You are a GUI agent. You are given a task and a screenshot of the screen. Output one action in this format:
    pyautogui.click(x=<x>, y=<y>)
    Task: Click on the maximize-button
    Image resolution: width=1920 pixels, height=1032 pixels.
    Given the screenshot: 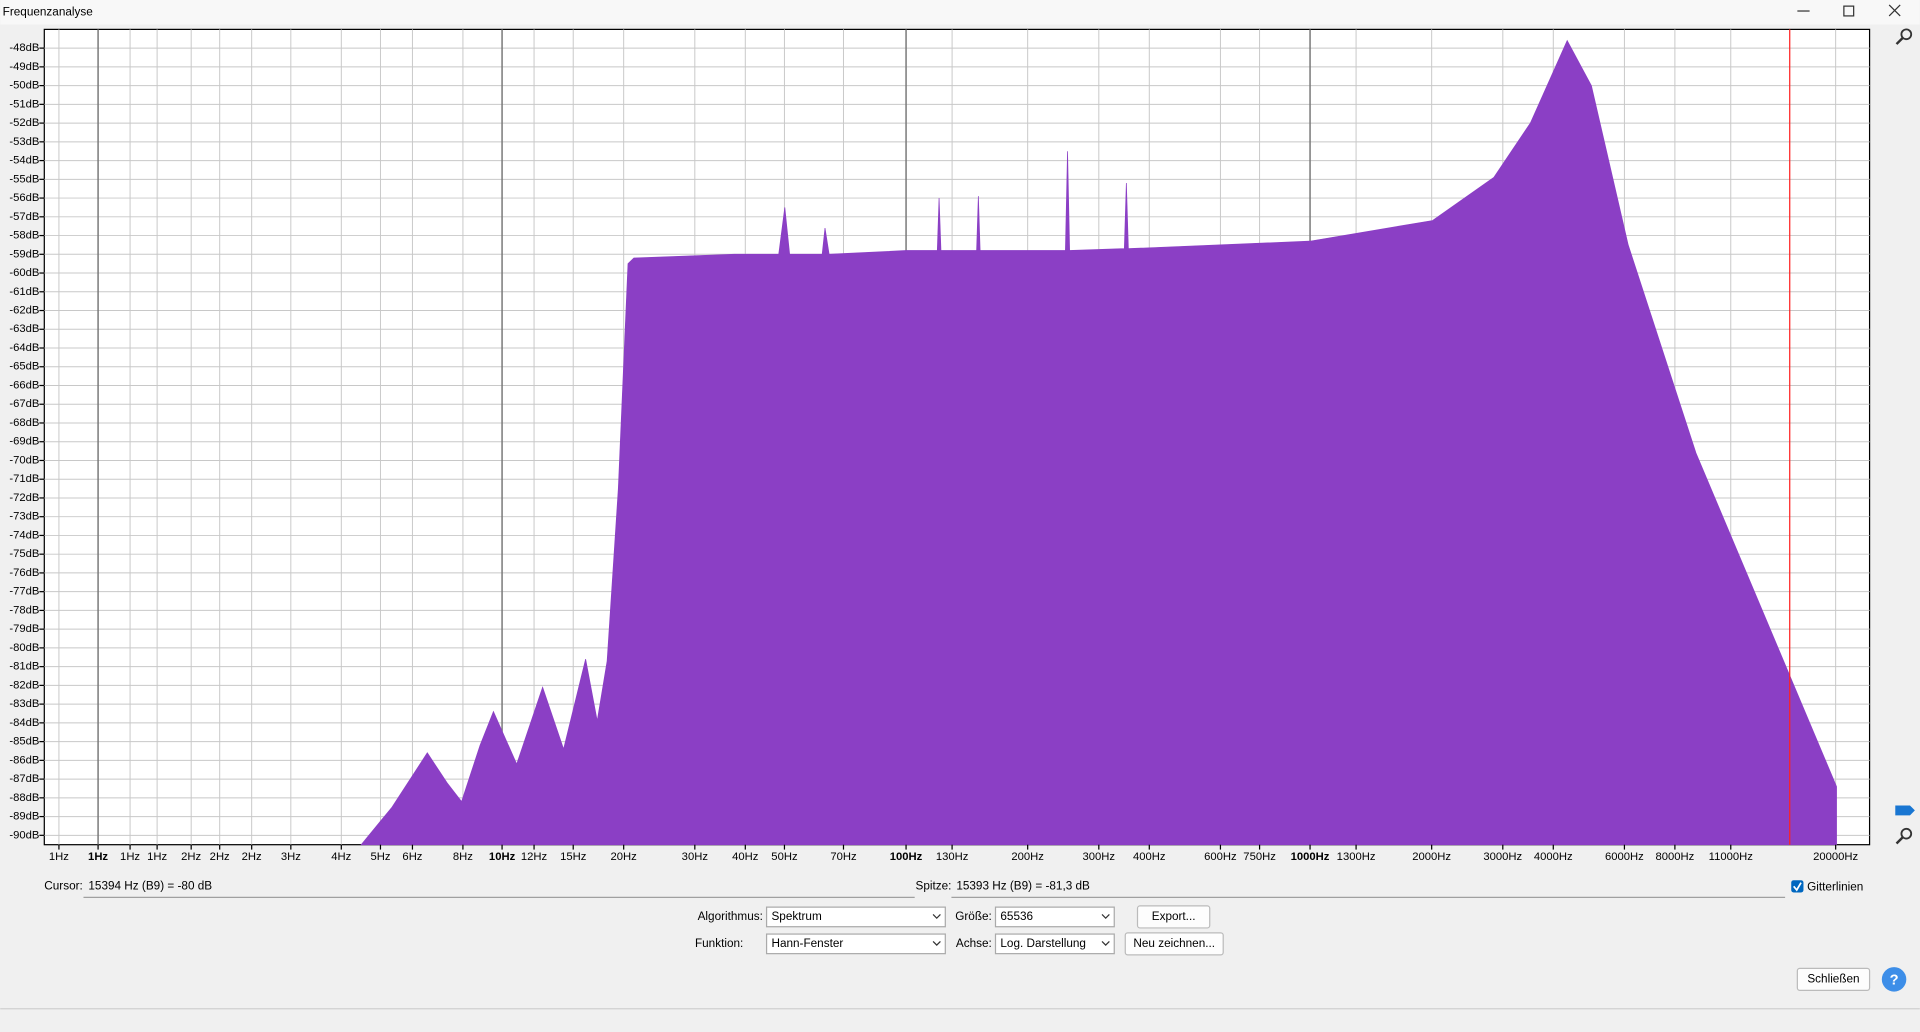 What is the action you would take?
    pyautogui.click(x=1849, y=11)
    